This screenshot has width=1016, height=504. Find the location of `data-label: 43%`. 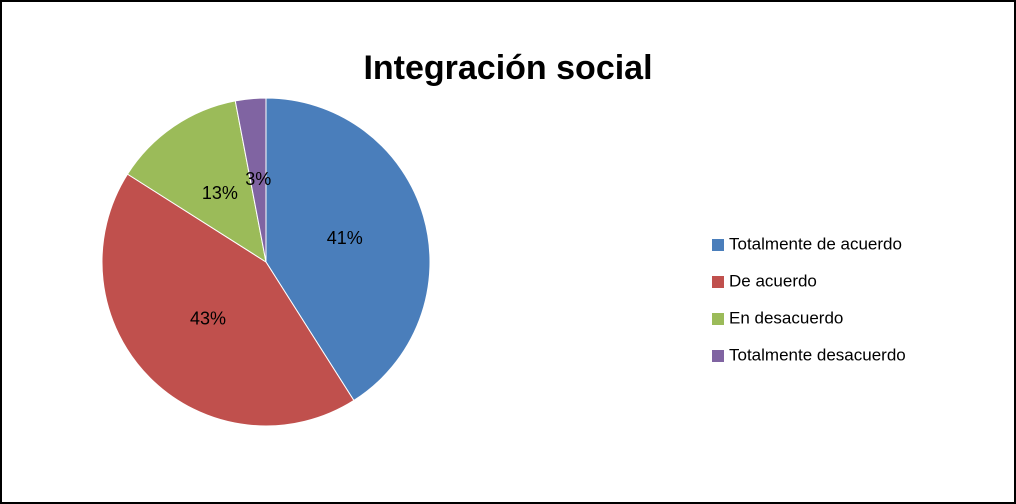

data-label: 43% is located at coordinates (208, 319).